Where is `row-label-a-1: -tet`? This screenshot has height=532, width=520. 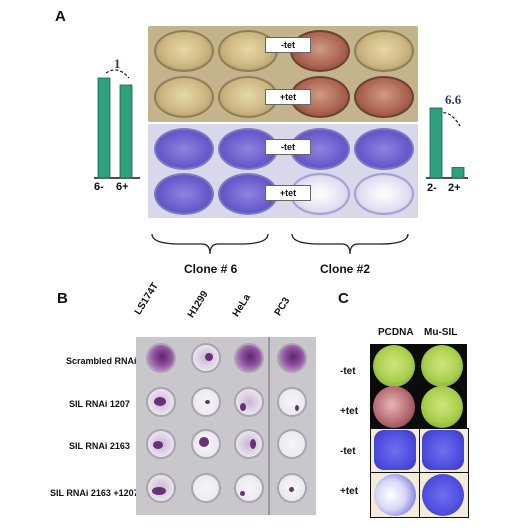 row-label-a-1: -tet is located at coordinates (288, 45).